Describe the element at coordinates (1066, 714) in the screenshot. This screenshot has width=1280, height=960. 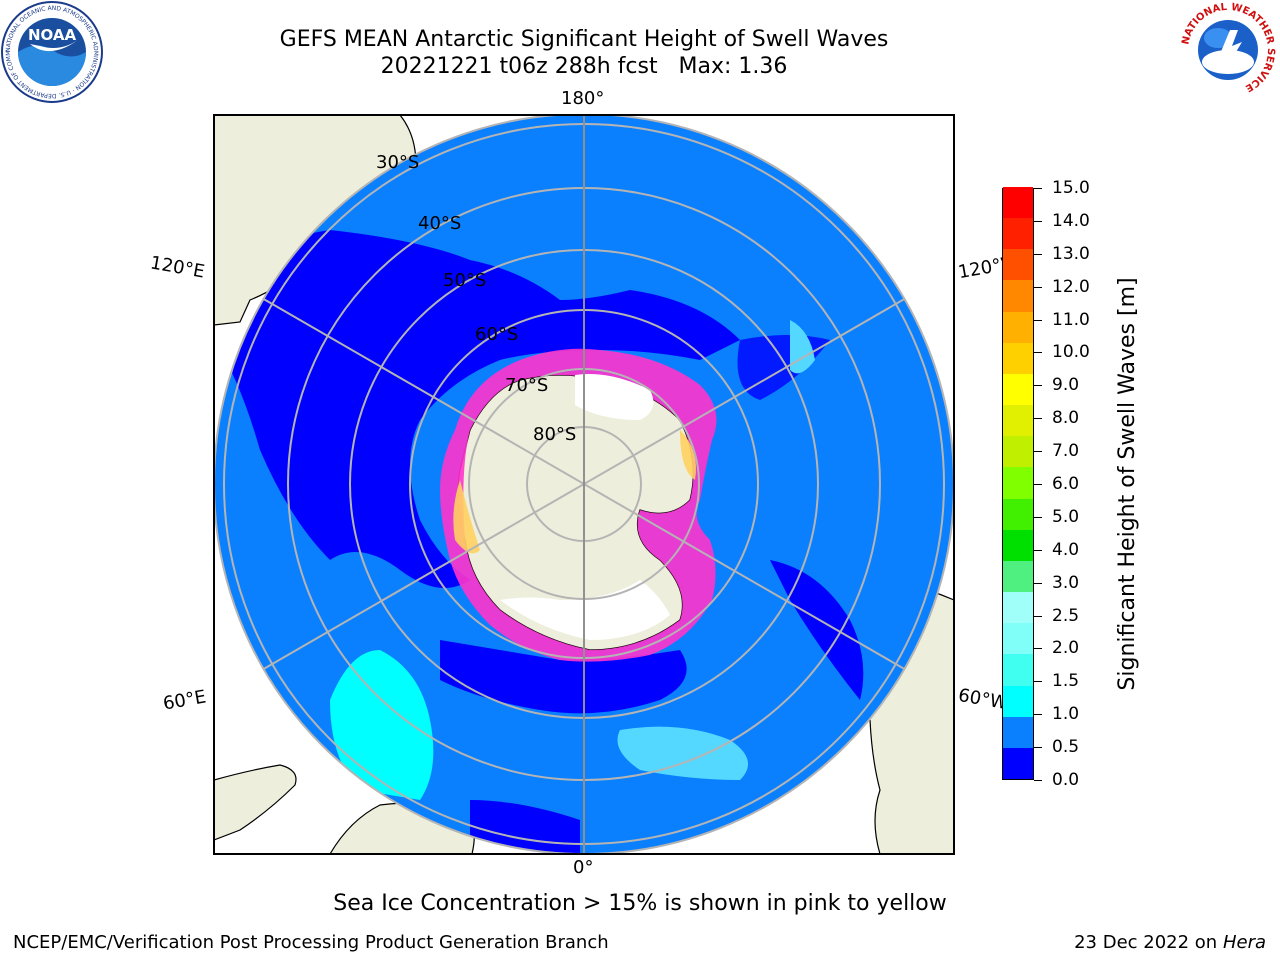
I see `colorbar-tick-label: 1.0` at that location.